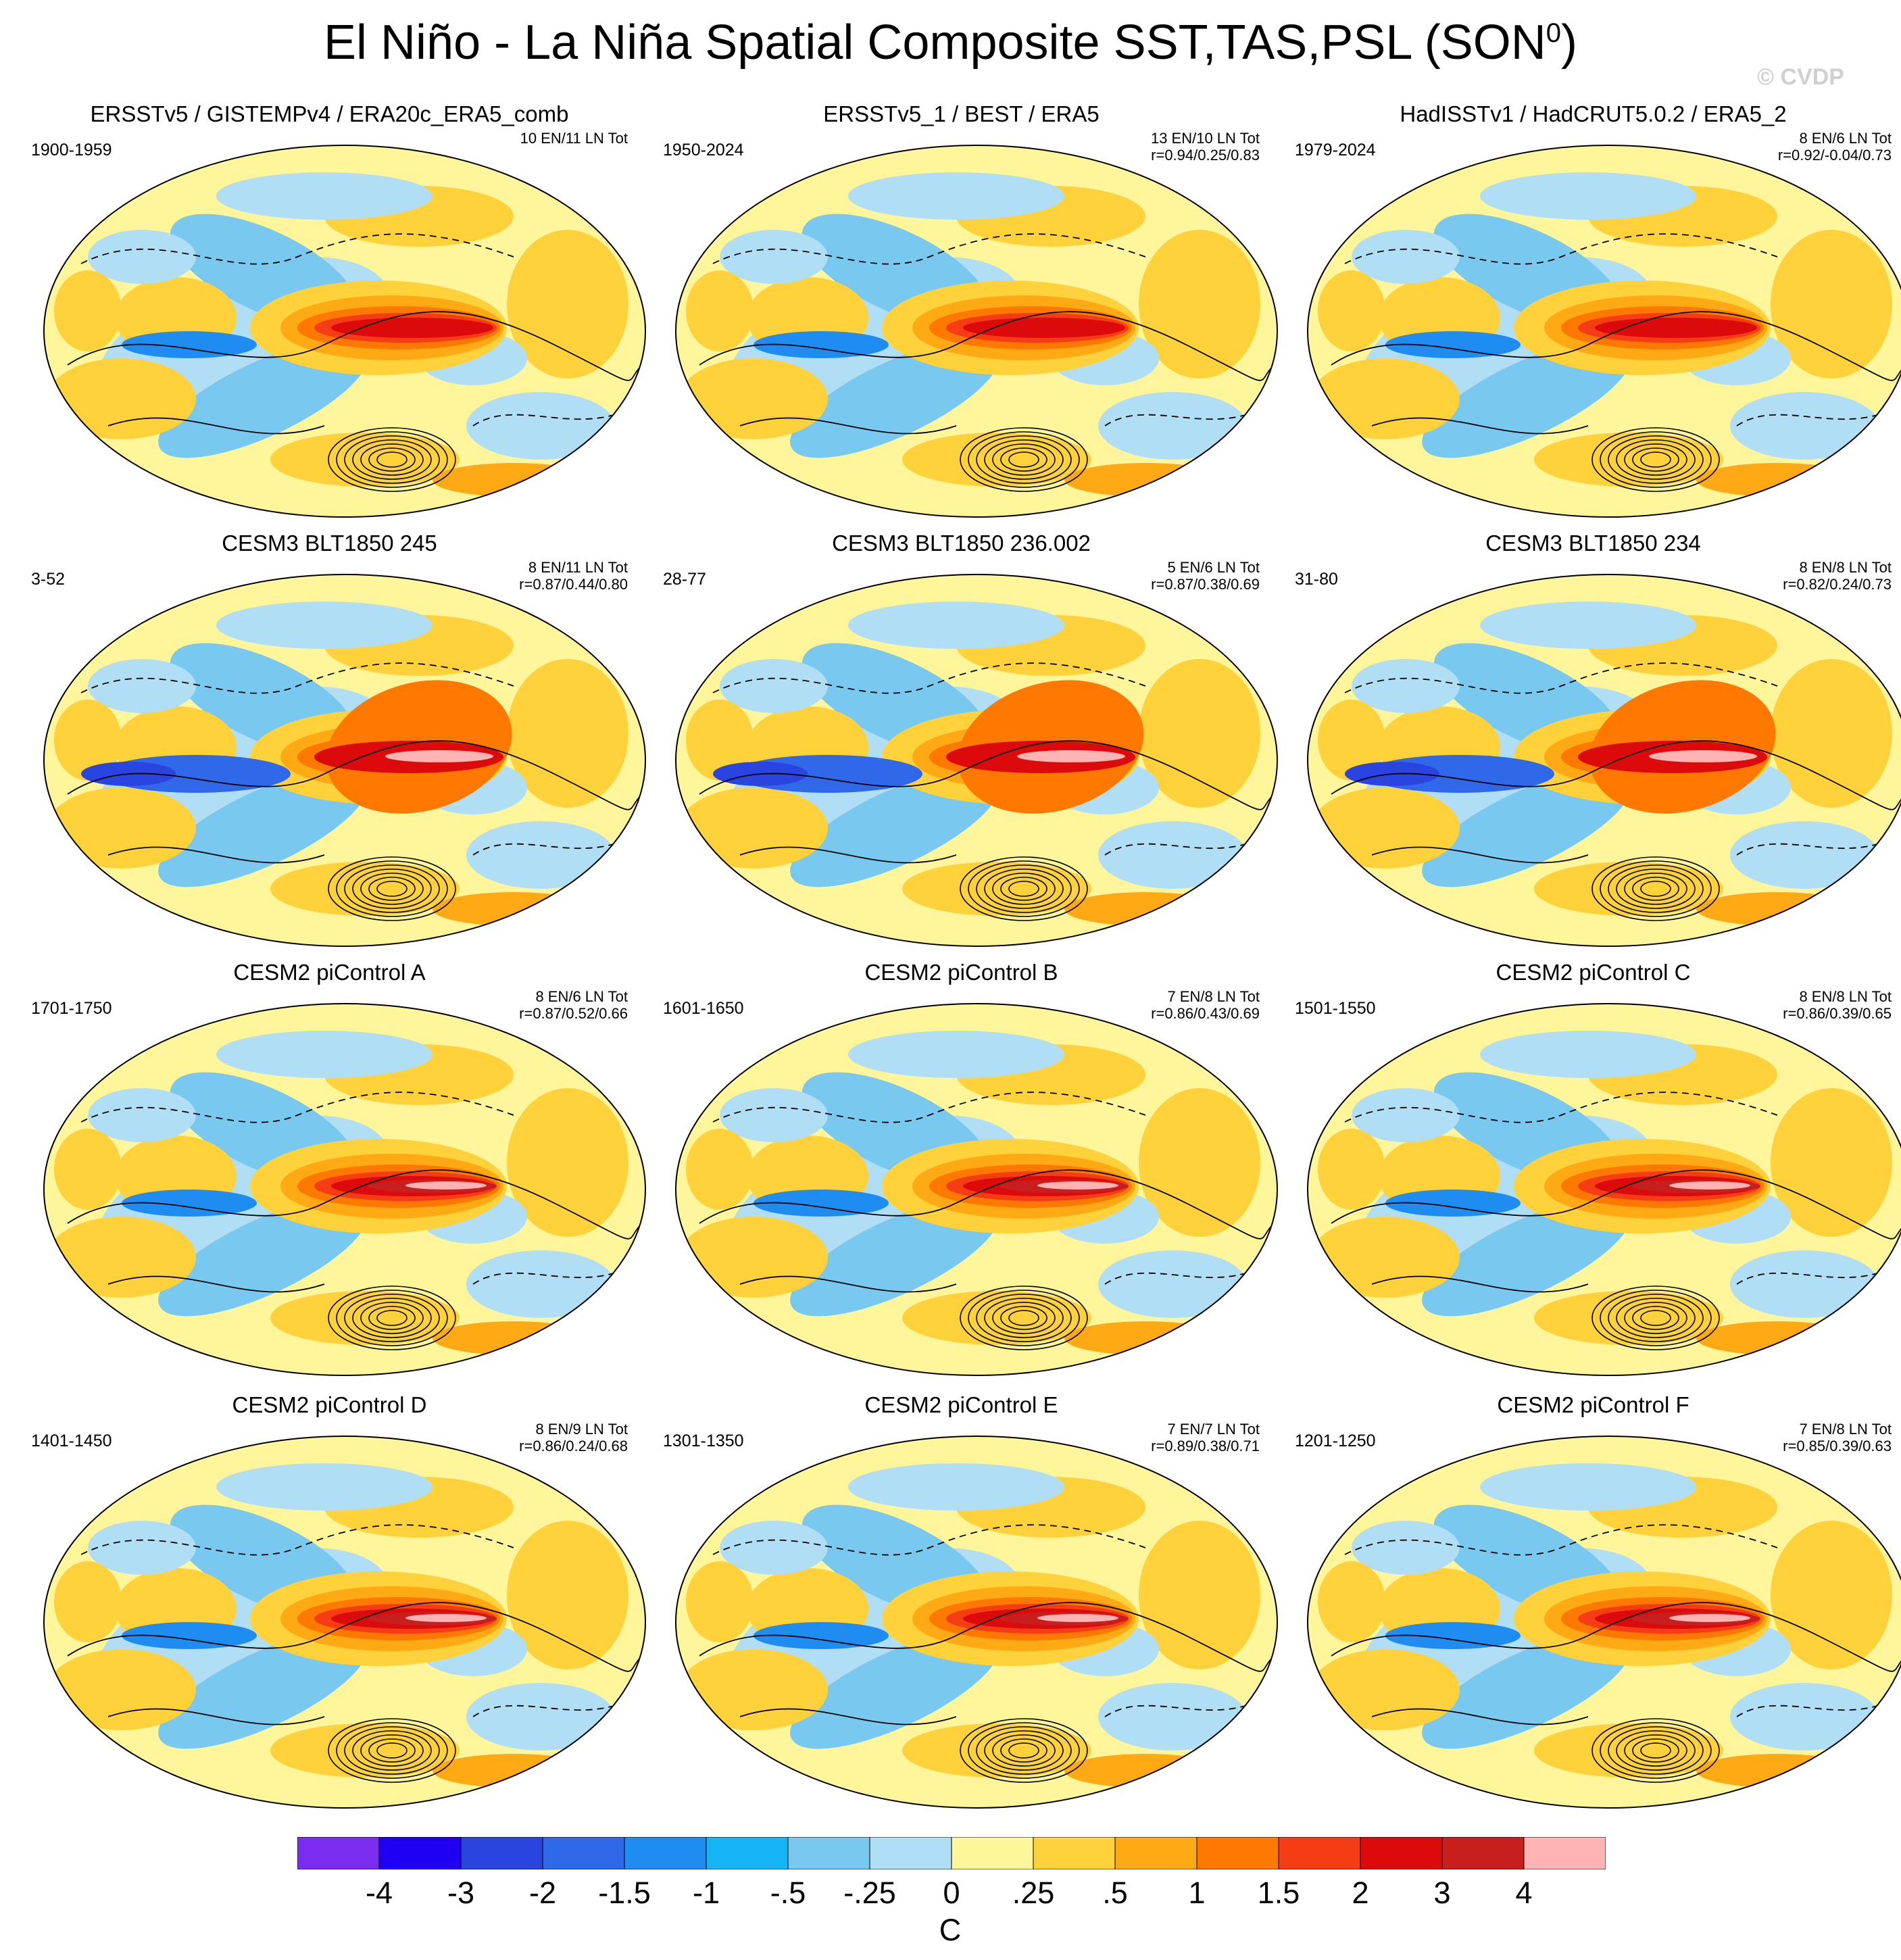  I want to click on panel-stats: 8 EN/6 LN Tot r=0.92/-0.04/0.73, so click(1835, 147).